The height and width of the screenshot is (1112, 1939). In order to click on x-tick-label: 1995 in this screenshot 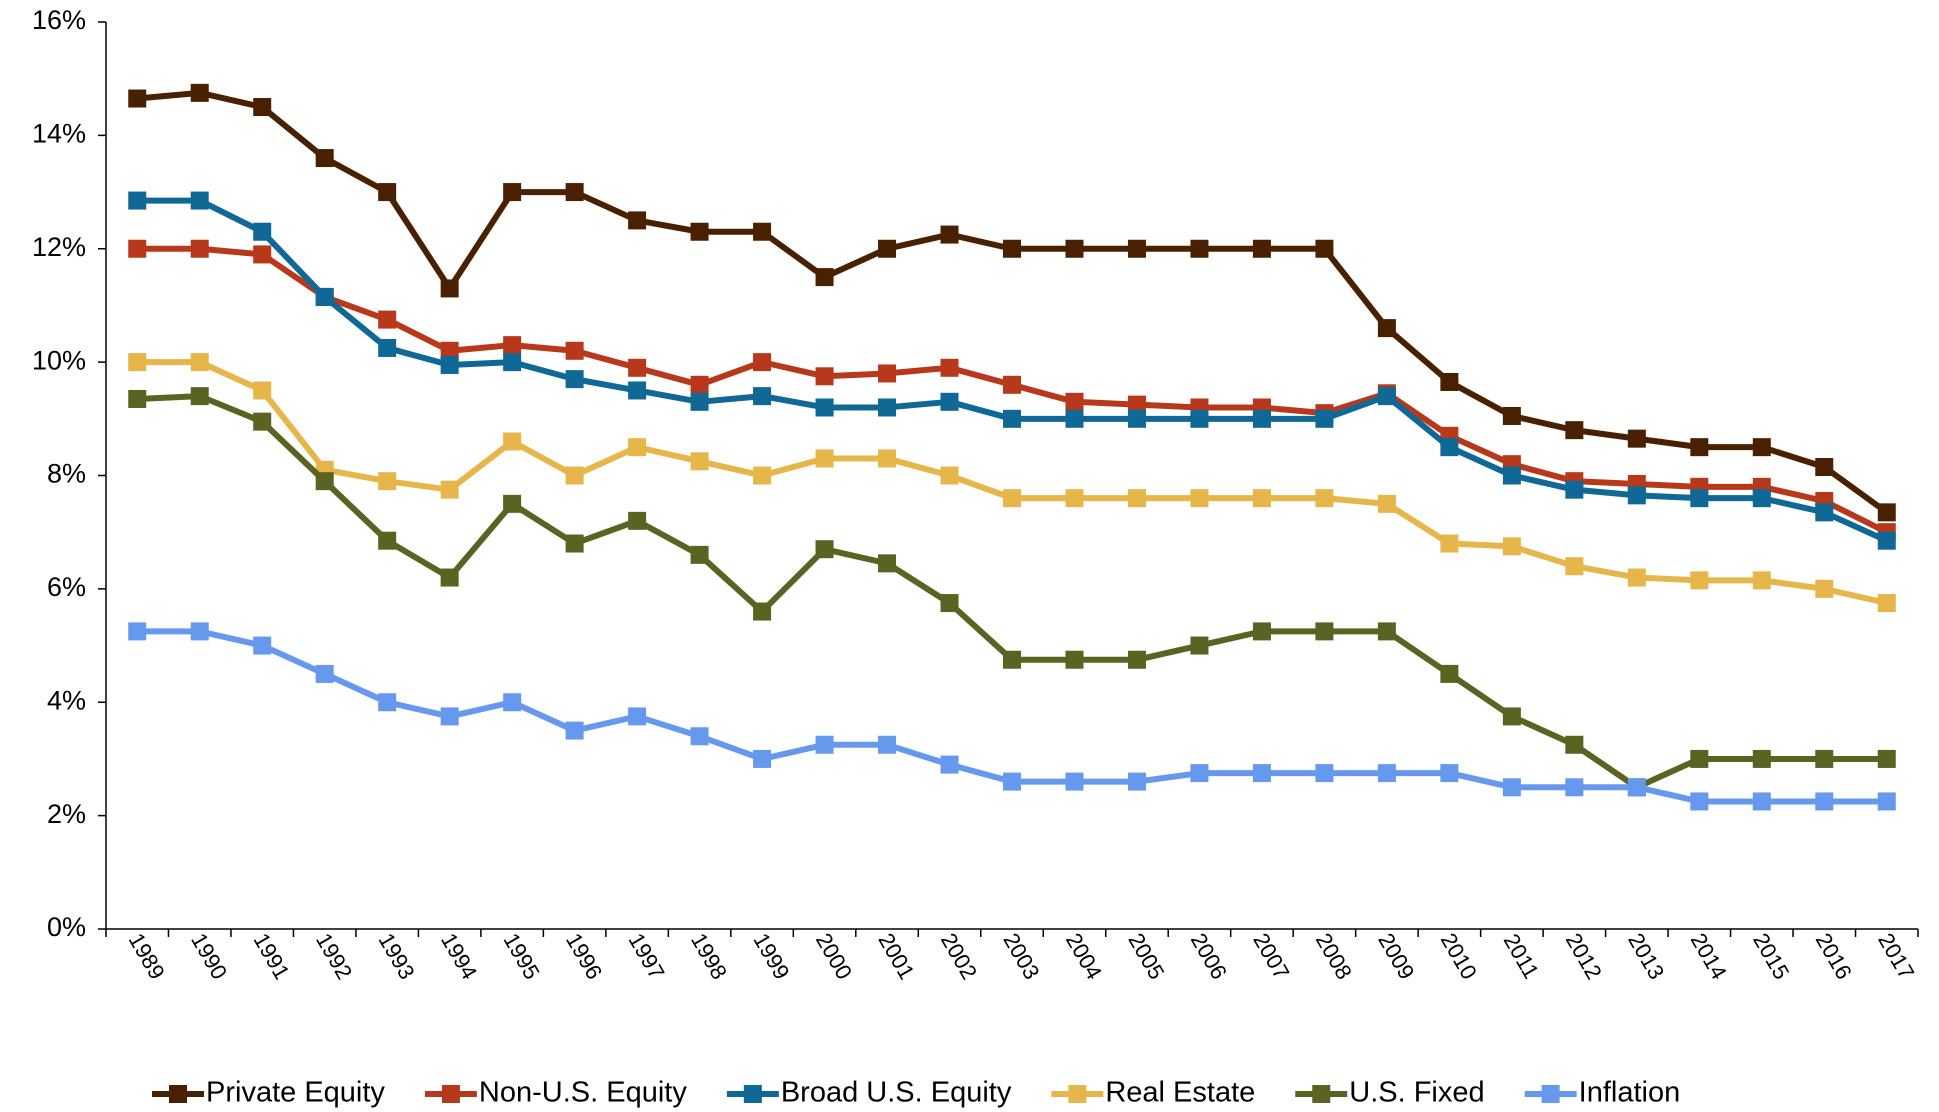, I will do `click(522, 956)`.